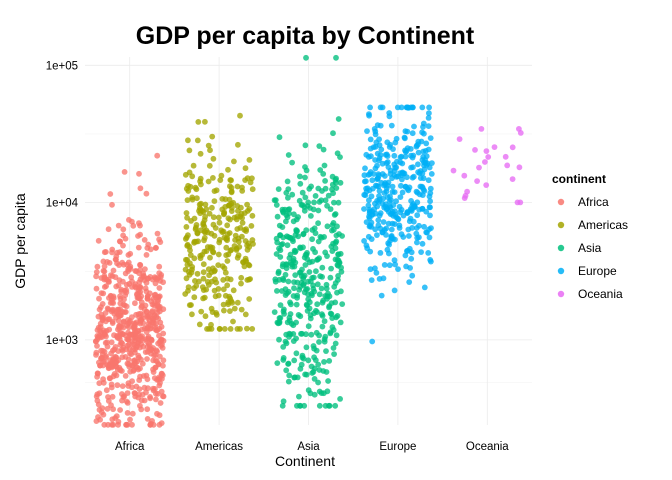 The image size is (672, 480). What do you see at coordinates (603, 225) in the screenshot?
I see `legend-label-americas: Americas` at bounding box center [603, 225].